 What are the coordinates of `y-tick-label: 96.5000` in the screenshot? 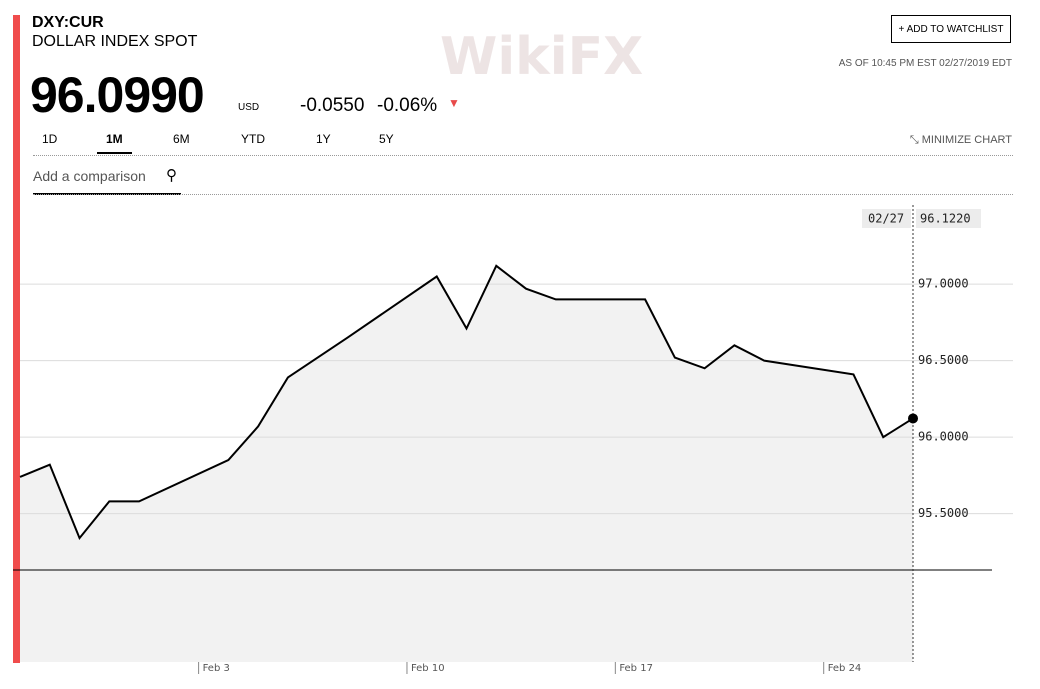 It's located at (943, 360).